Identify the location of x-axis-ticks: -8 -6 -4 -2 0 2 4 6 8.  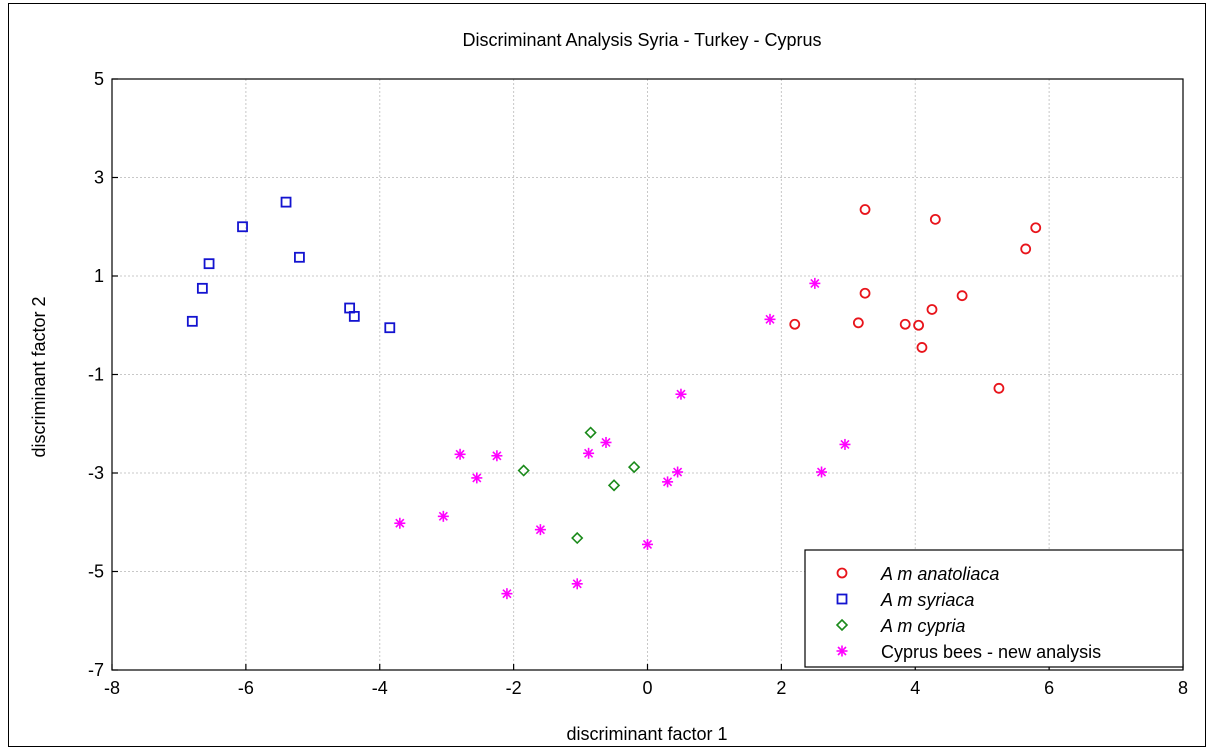
(646, 681).